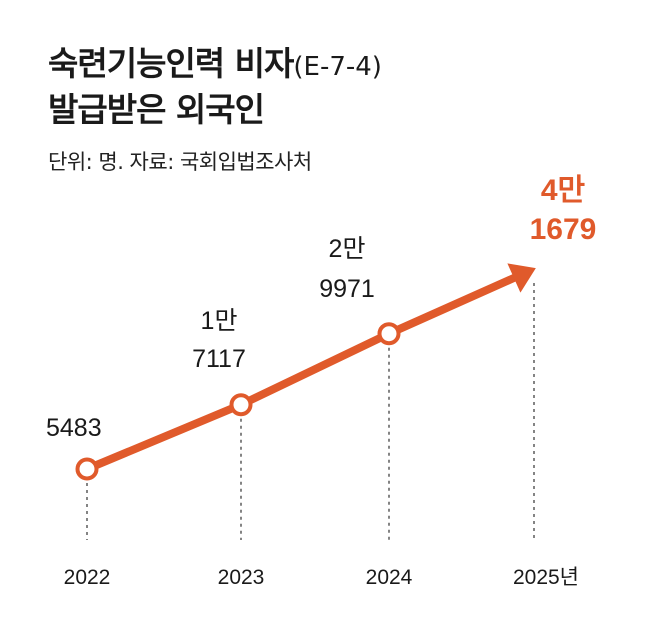 This screenshot has height=637, width=658. Describe the element at coordinates (389, 577) in the screenshot. I see `x-tick-label-2: 2024` at that location.